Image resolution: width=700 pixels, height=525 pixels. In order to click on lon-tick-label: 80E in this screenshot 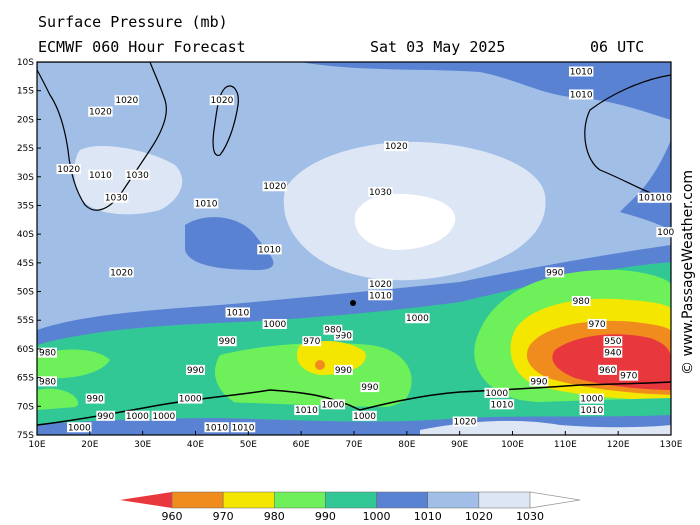, I will do `click(406, 445)`.